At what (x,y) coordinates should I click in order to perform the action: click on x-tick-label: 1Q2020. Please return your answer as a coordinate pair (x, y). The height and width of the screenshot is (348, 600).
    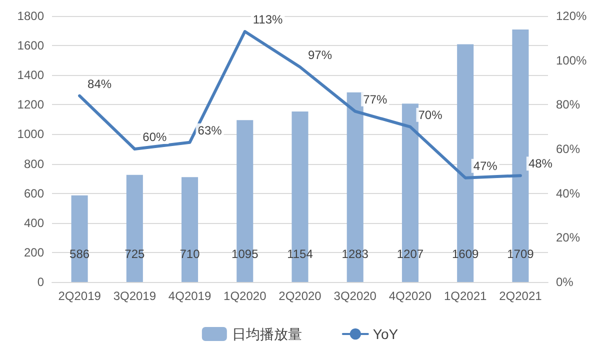
    Looking at the image, I should click on (245, 296).